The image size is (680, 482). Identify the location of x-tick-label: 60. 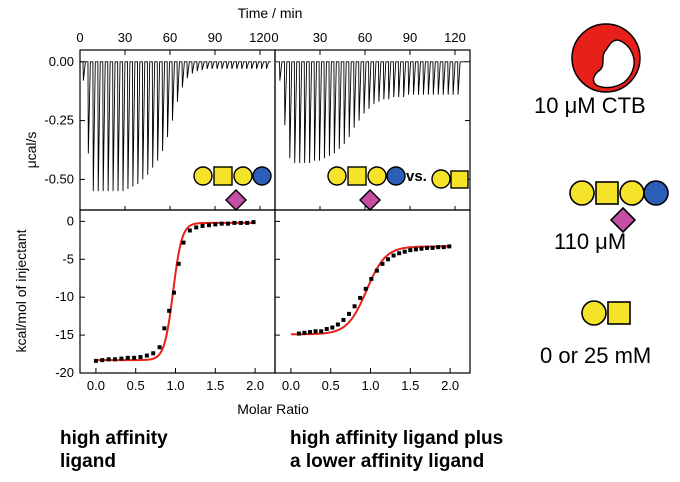
(365, 37).